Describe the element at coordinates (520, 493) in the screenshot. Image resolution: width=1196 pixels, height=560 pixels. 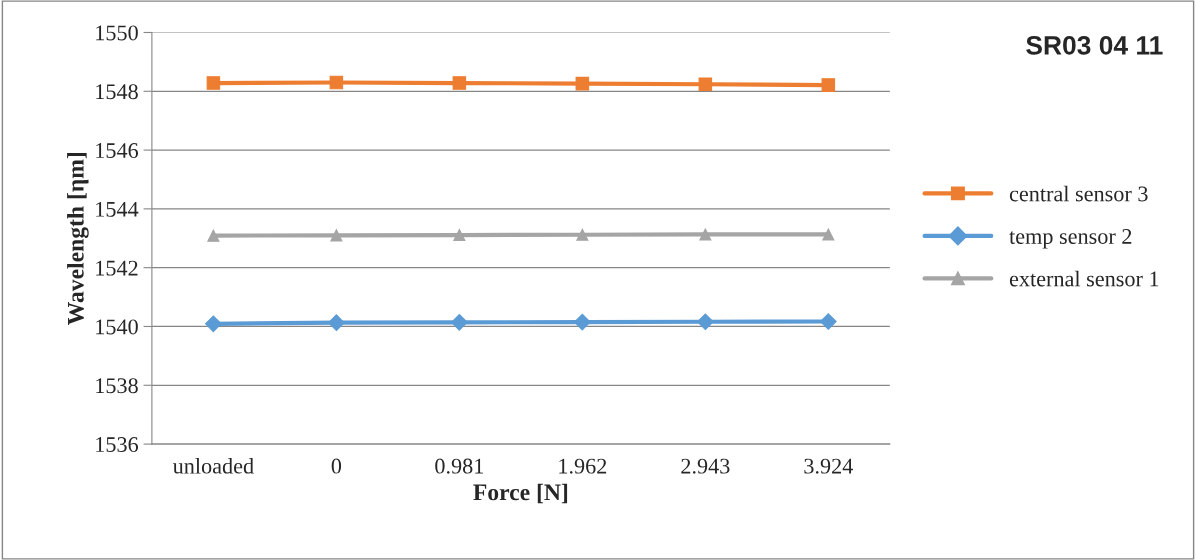
I see `x-axis-title: Force [N]` at that location.